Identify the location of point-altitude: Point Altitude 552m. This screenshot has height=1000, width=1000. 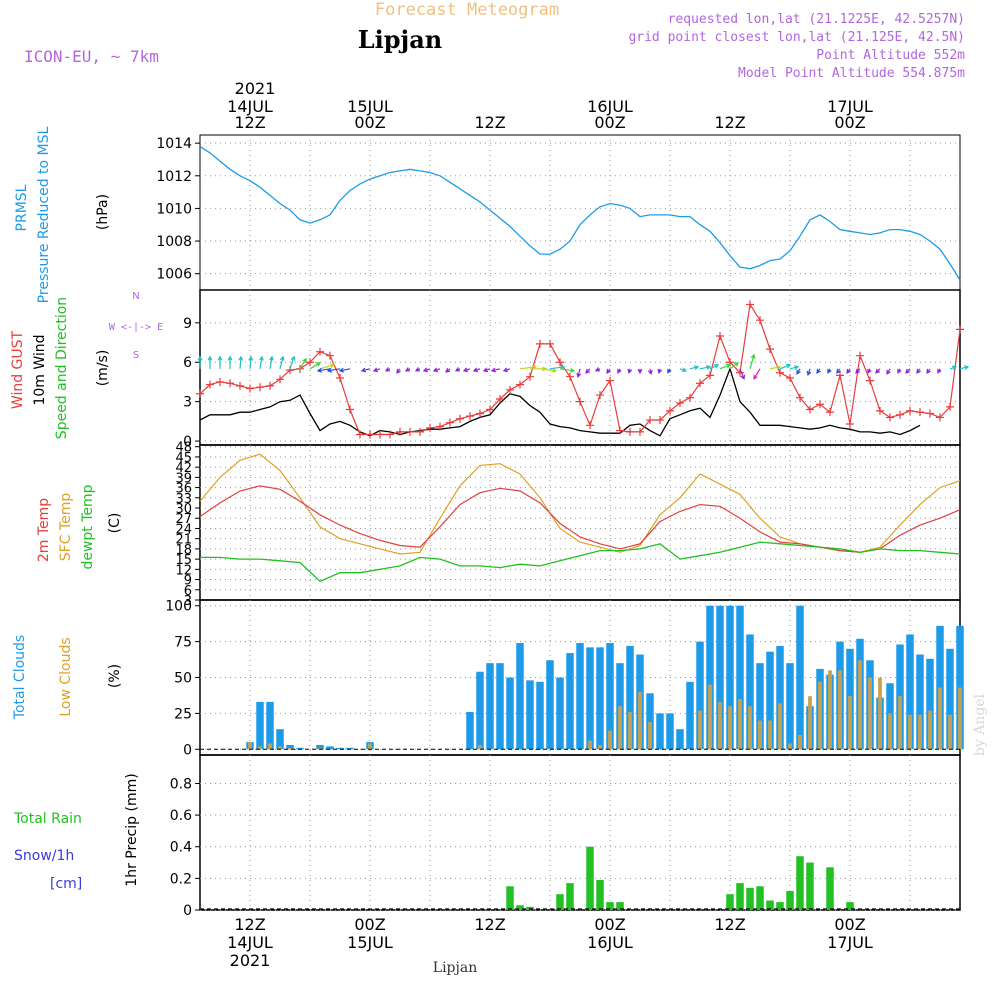
(890, 55).